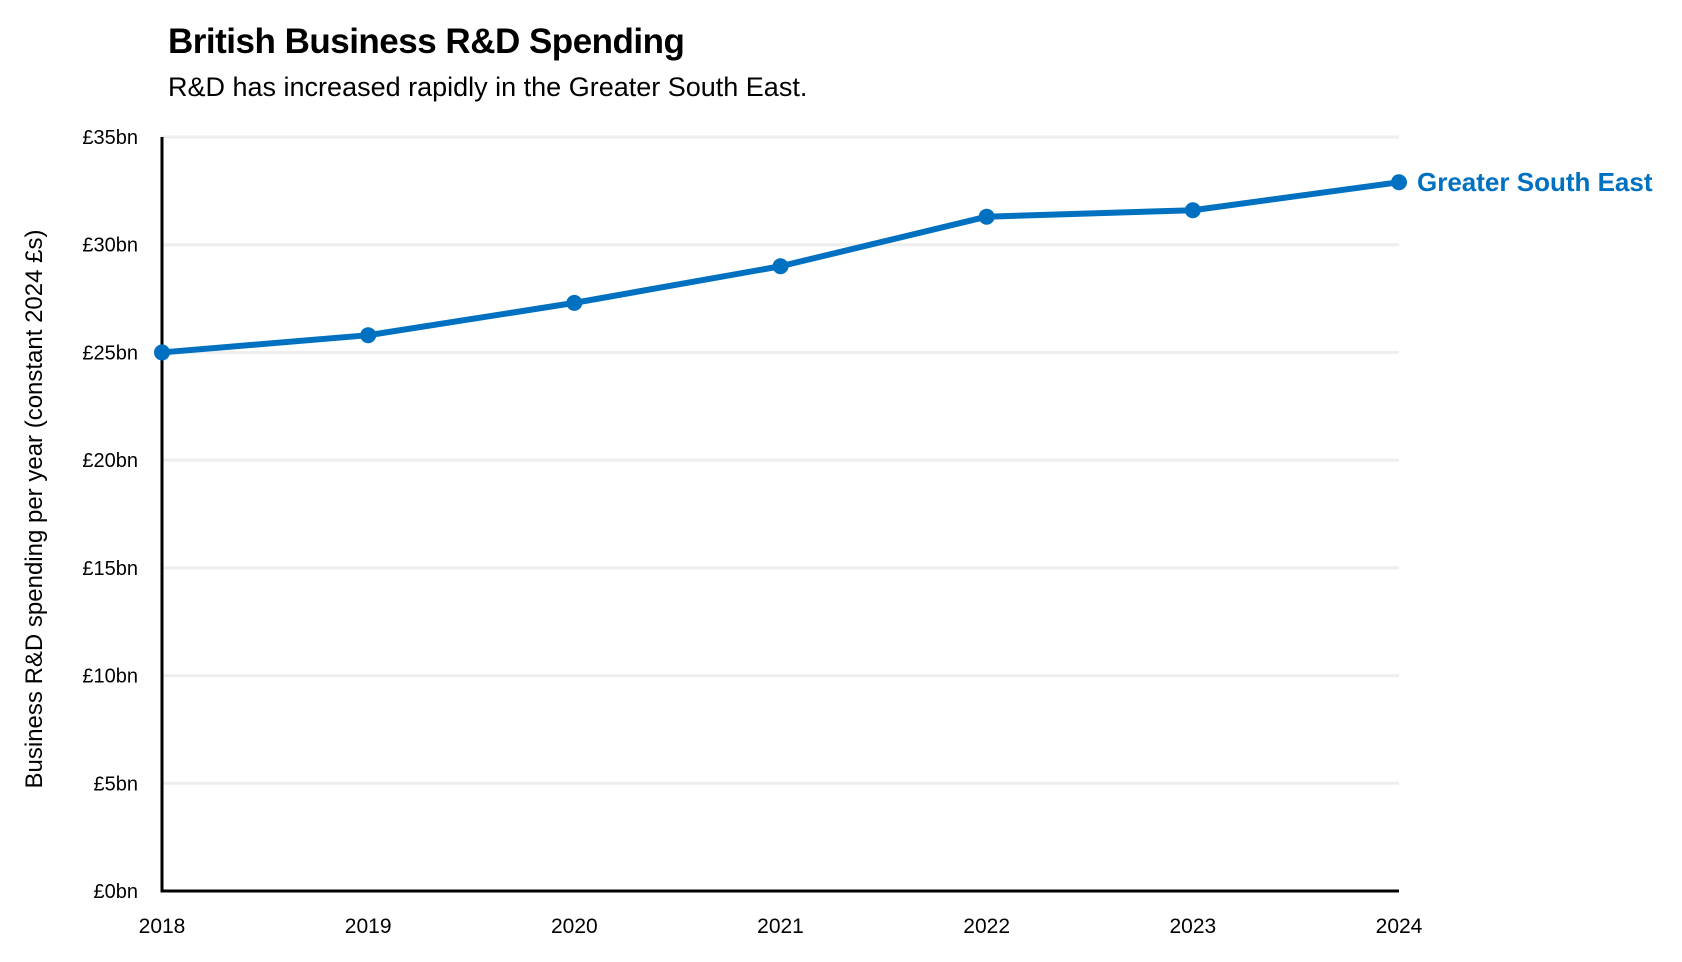 The width and height of the screenshot is (1682, 962). What do you see at coordinates (116, 892) in the screenshot?
I see `y-tick-label: £0bn` at bounding box center [116, 892].